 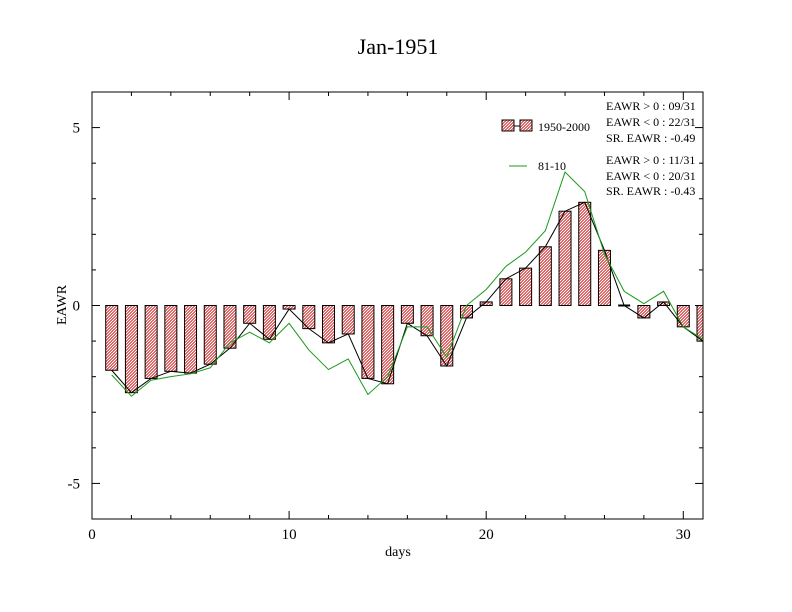 I want to click on y-tick-label: -5, so click(x=74, y=484).